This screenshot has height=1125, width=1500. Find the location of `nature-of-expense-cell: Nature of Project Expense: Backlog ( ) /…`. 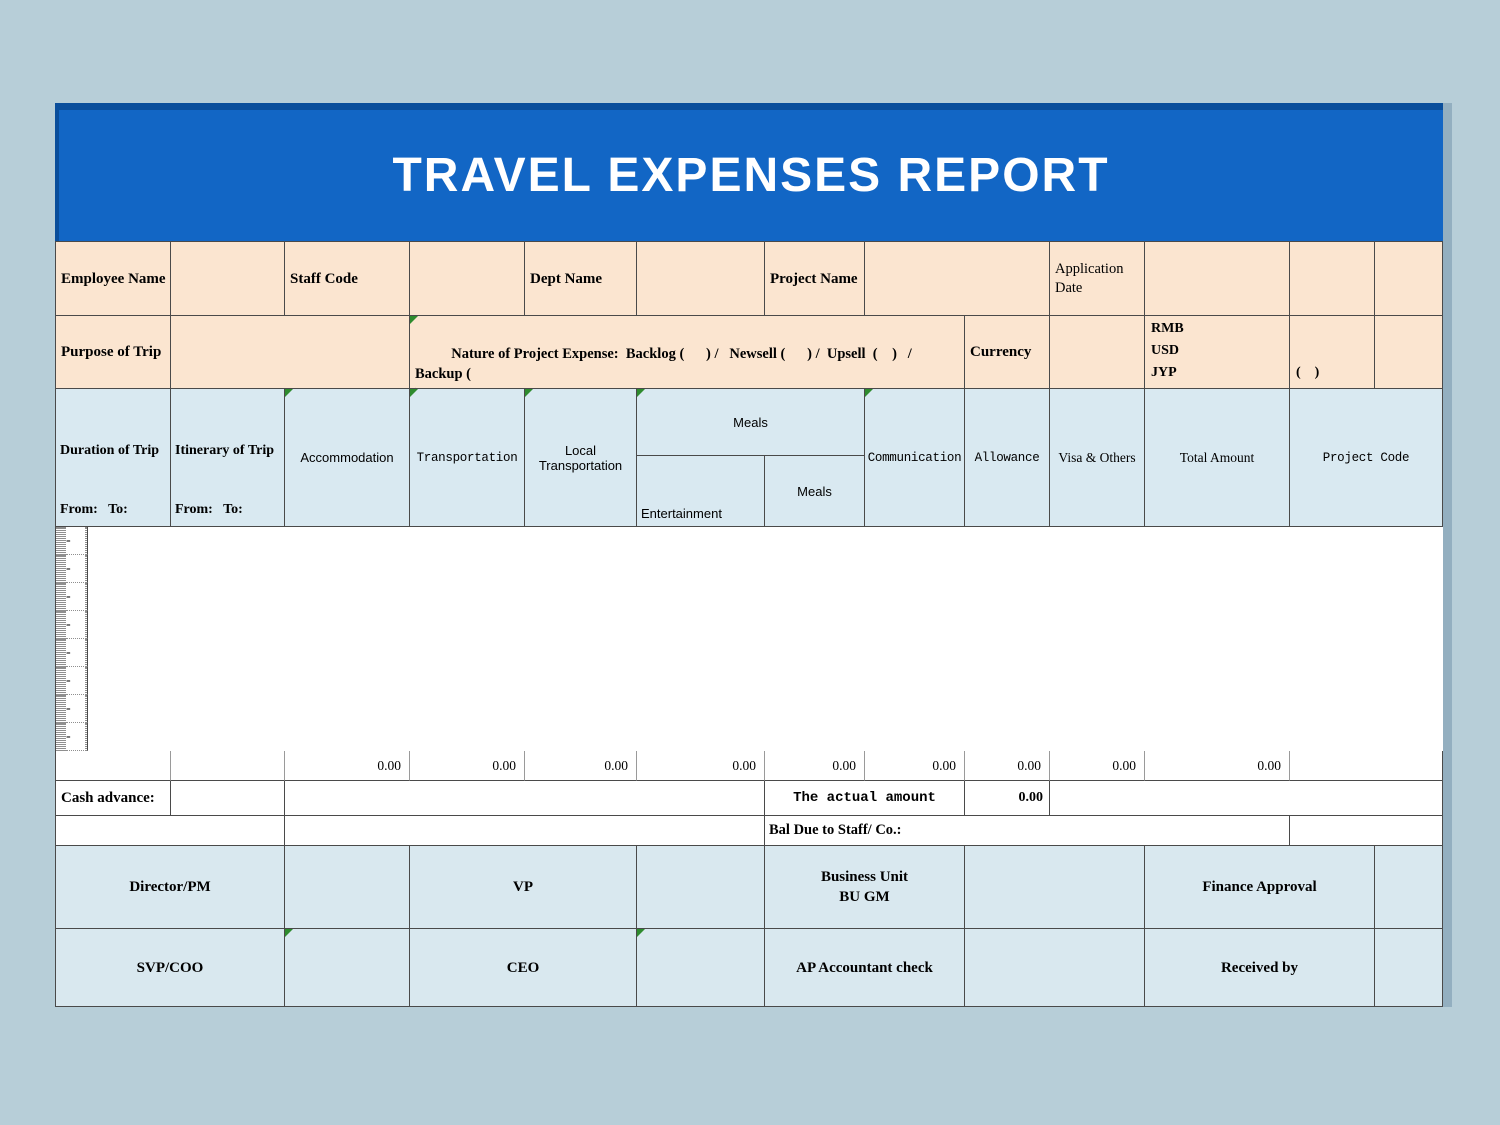

nature-of-expense-cell: Nature of Project Expense: Backlog ( ) /… is located at coordinates (687, 352).